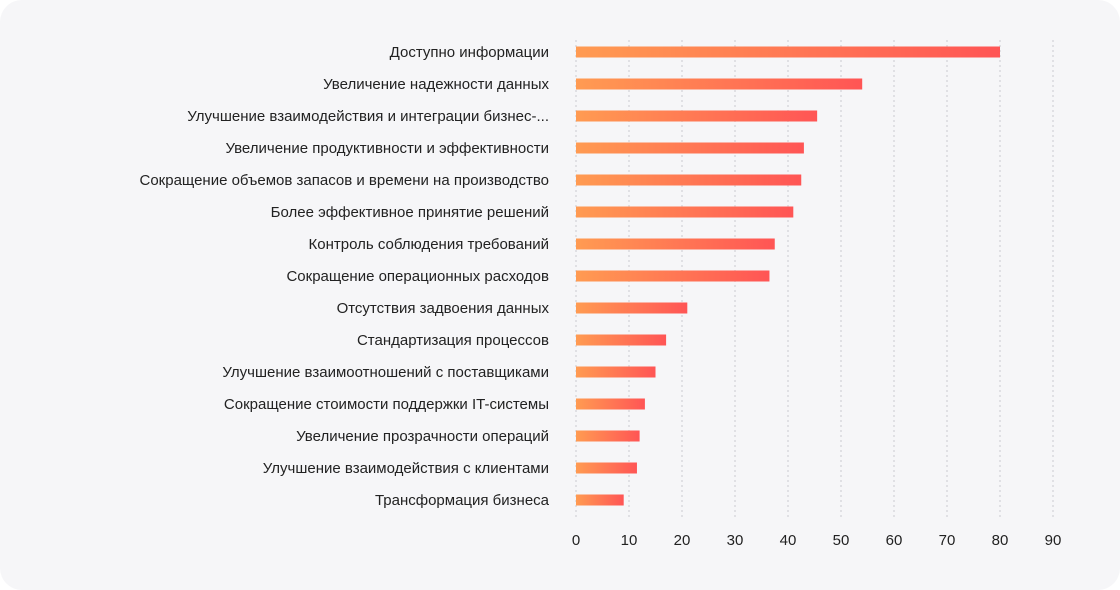 This screenshot has width=1120, height=590. I want to click on category-label: Увеличение прозрачности операций, so click(422, 436).